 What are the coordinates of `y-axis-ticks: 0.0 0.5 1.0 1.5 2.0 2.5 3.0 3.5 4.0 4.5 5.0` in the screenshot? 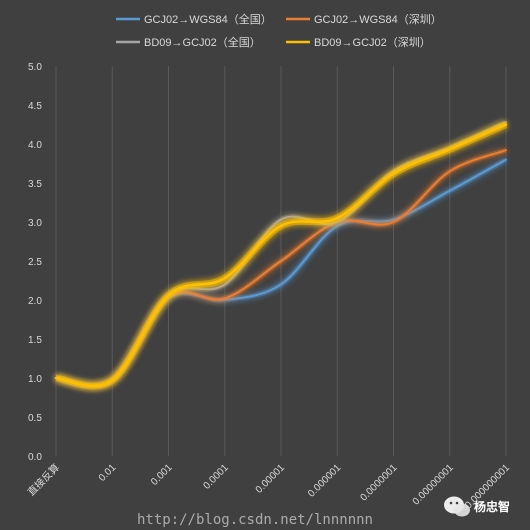 It's located at (35, 262).